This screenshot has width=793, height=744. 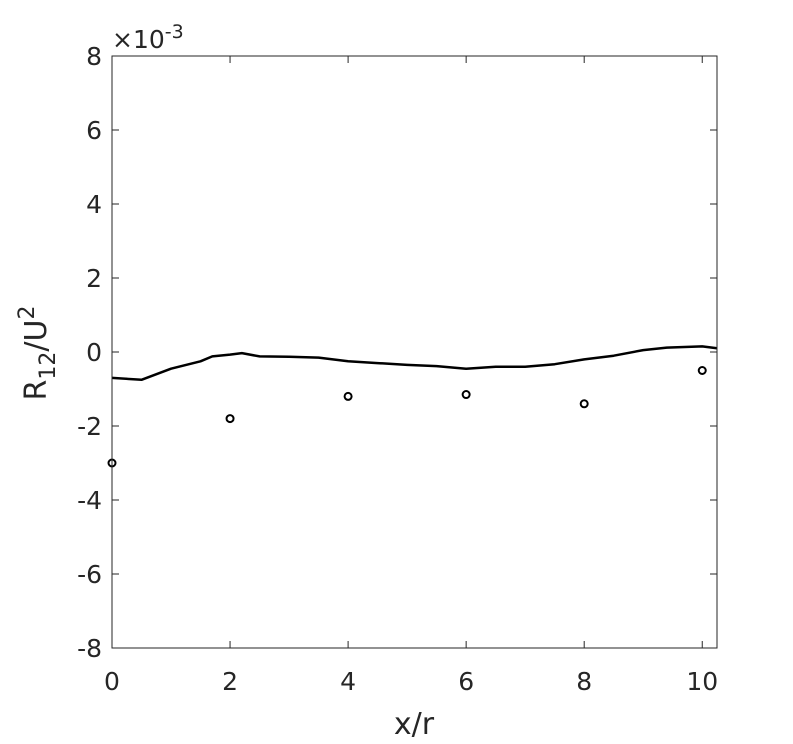 What do you see at coordinates (36, 336) in the screenshot?
I see `y-axis-title-slash: /U` at bounding box center [36, 336].